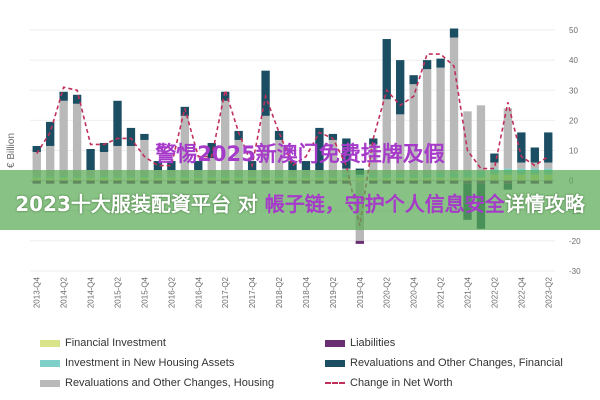 The image size is (600, 400). Describe the element at coordinates (333, 292) in the screenshot. I see `x-tick-label: 2019-Q2` at that location.